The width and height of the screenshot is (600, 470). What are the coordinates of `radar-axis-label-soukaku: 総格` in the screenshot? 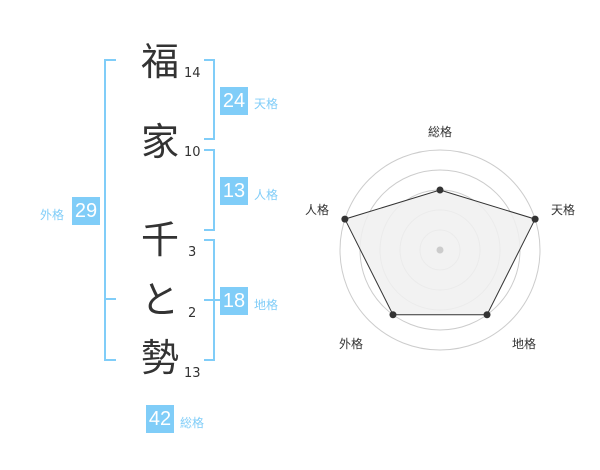 It's located at (439, 132).